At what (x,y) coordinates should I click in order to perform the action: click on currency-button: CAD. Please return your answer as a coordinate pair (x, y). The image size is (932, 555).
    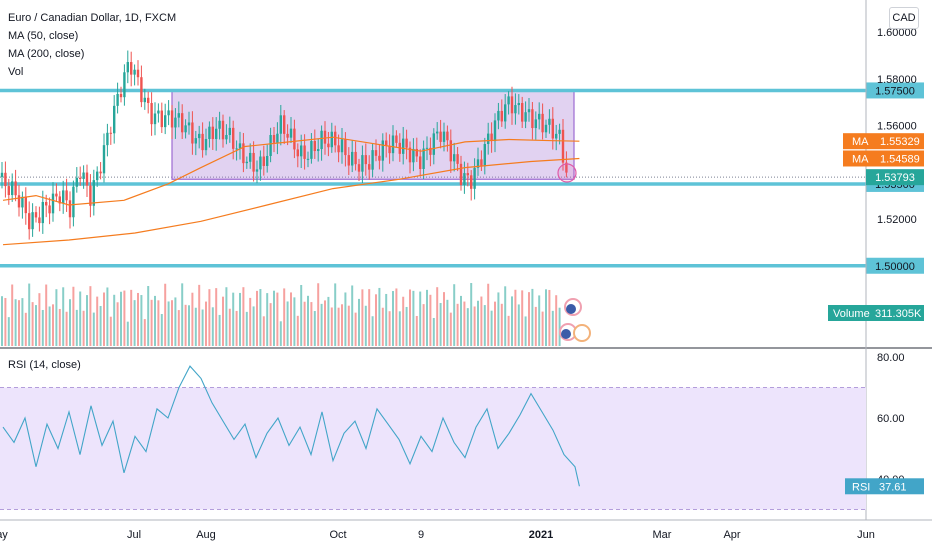
    Looking at the image, I should click on (904, 18).